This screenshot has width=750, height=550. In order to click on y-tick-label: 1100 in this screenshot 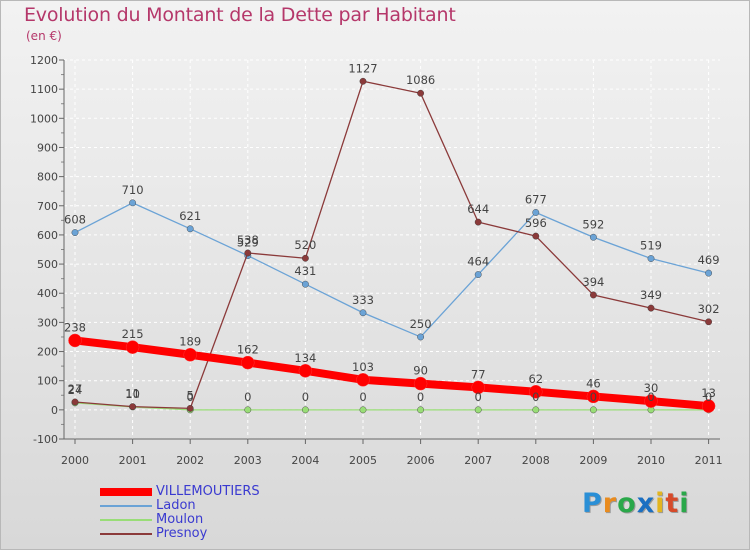, I will do `click(44, 89)`.